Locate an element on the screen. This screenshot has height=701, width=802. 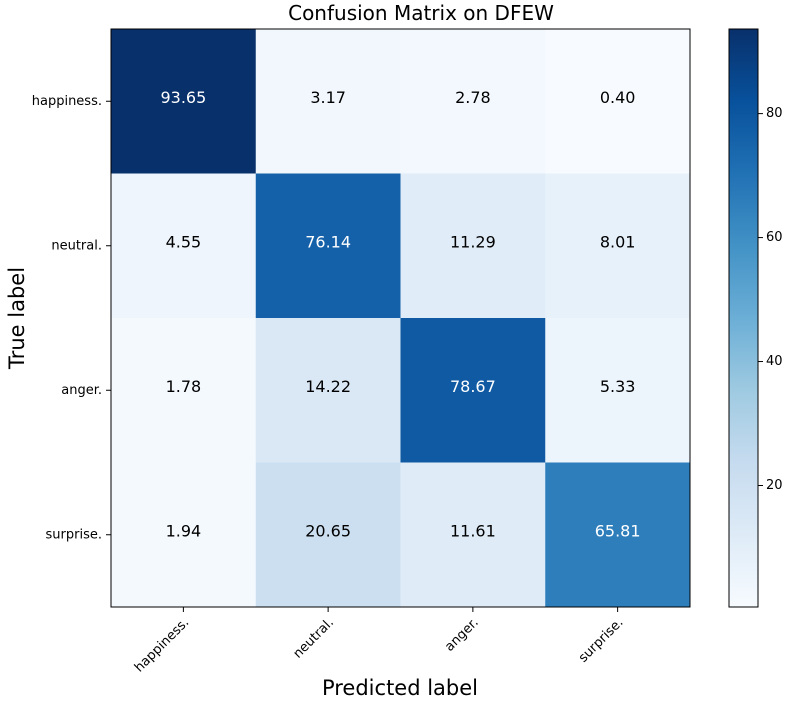
cell-value-label: 20.65 is located at coordinates (328, 530).